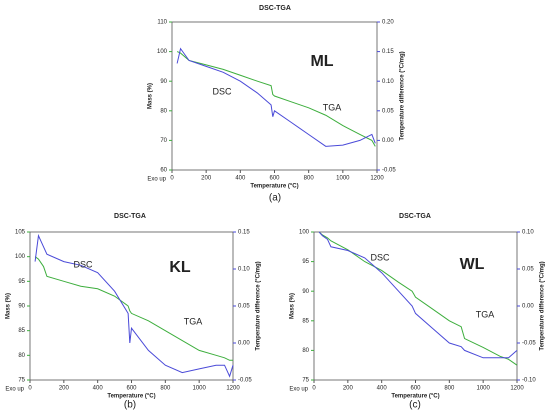  I want to click on plot-frame, so click(131, 306).